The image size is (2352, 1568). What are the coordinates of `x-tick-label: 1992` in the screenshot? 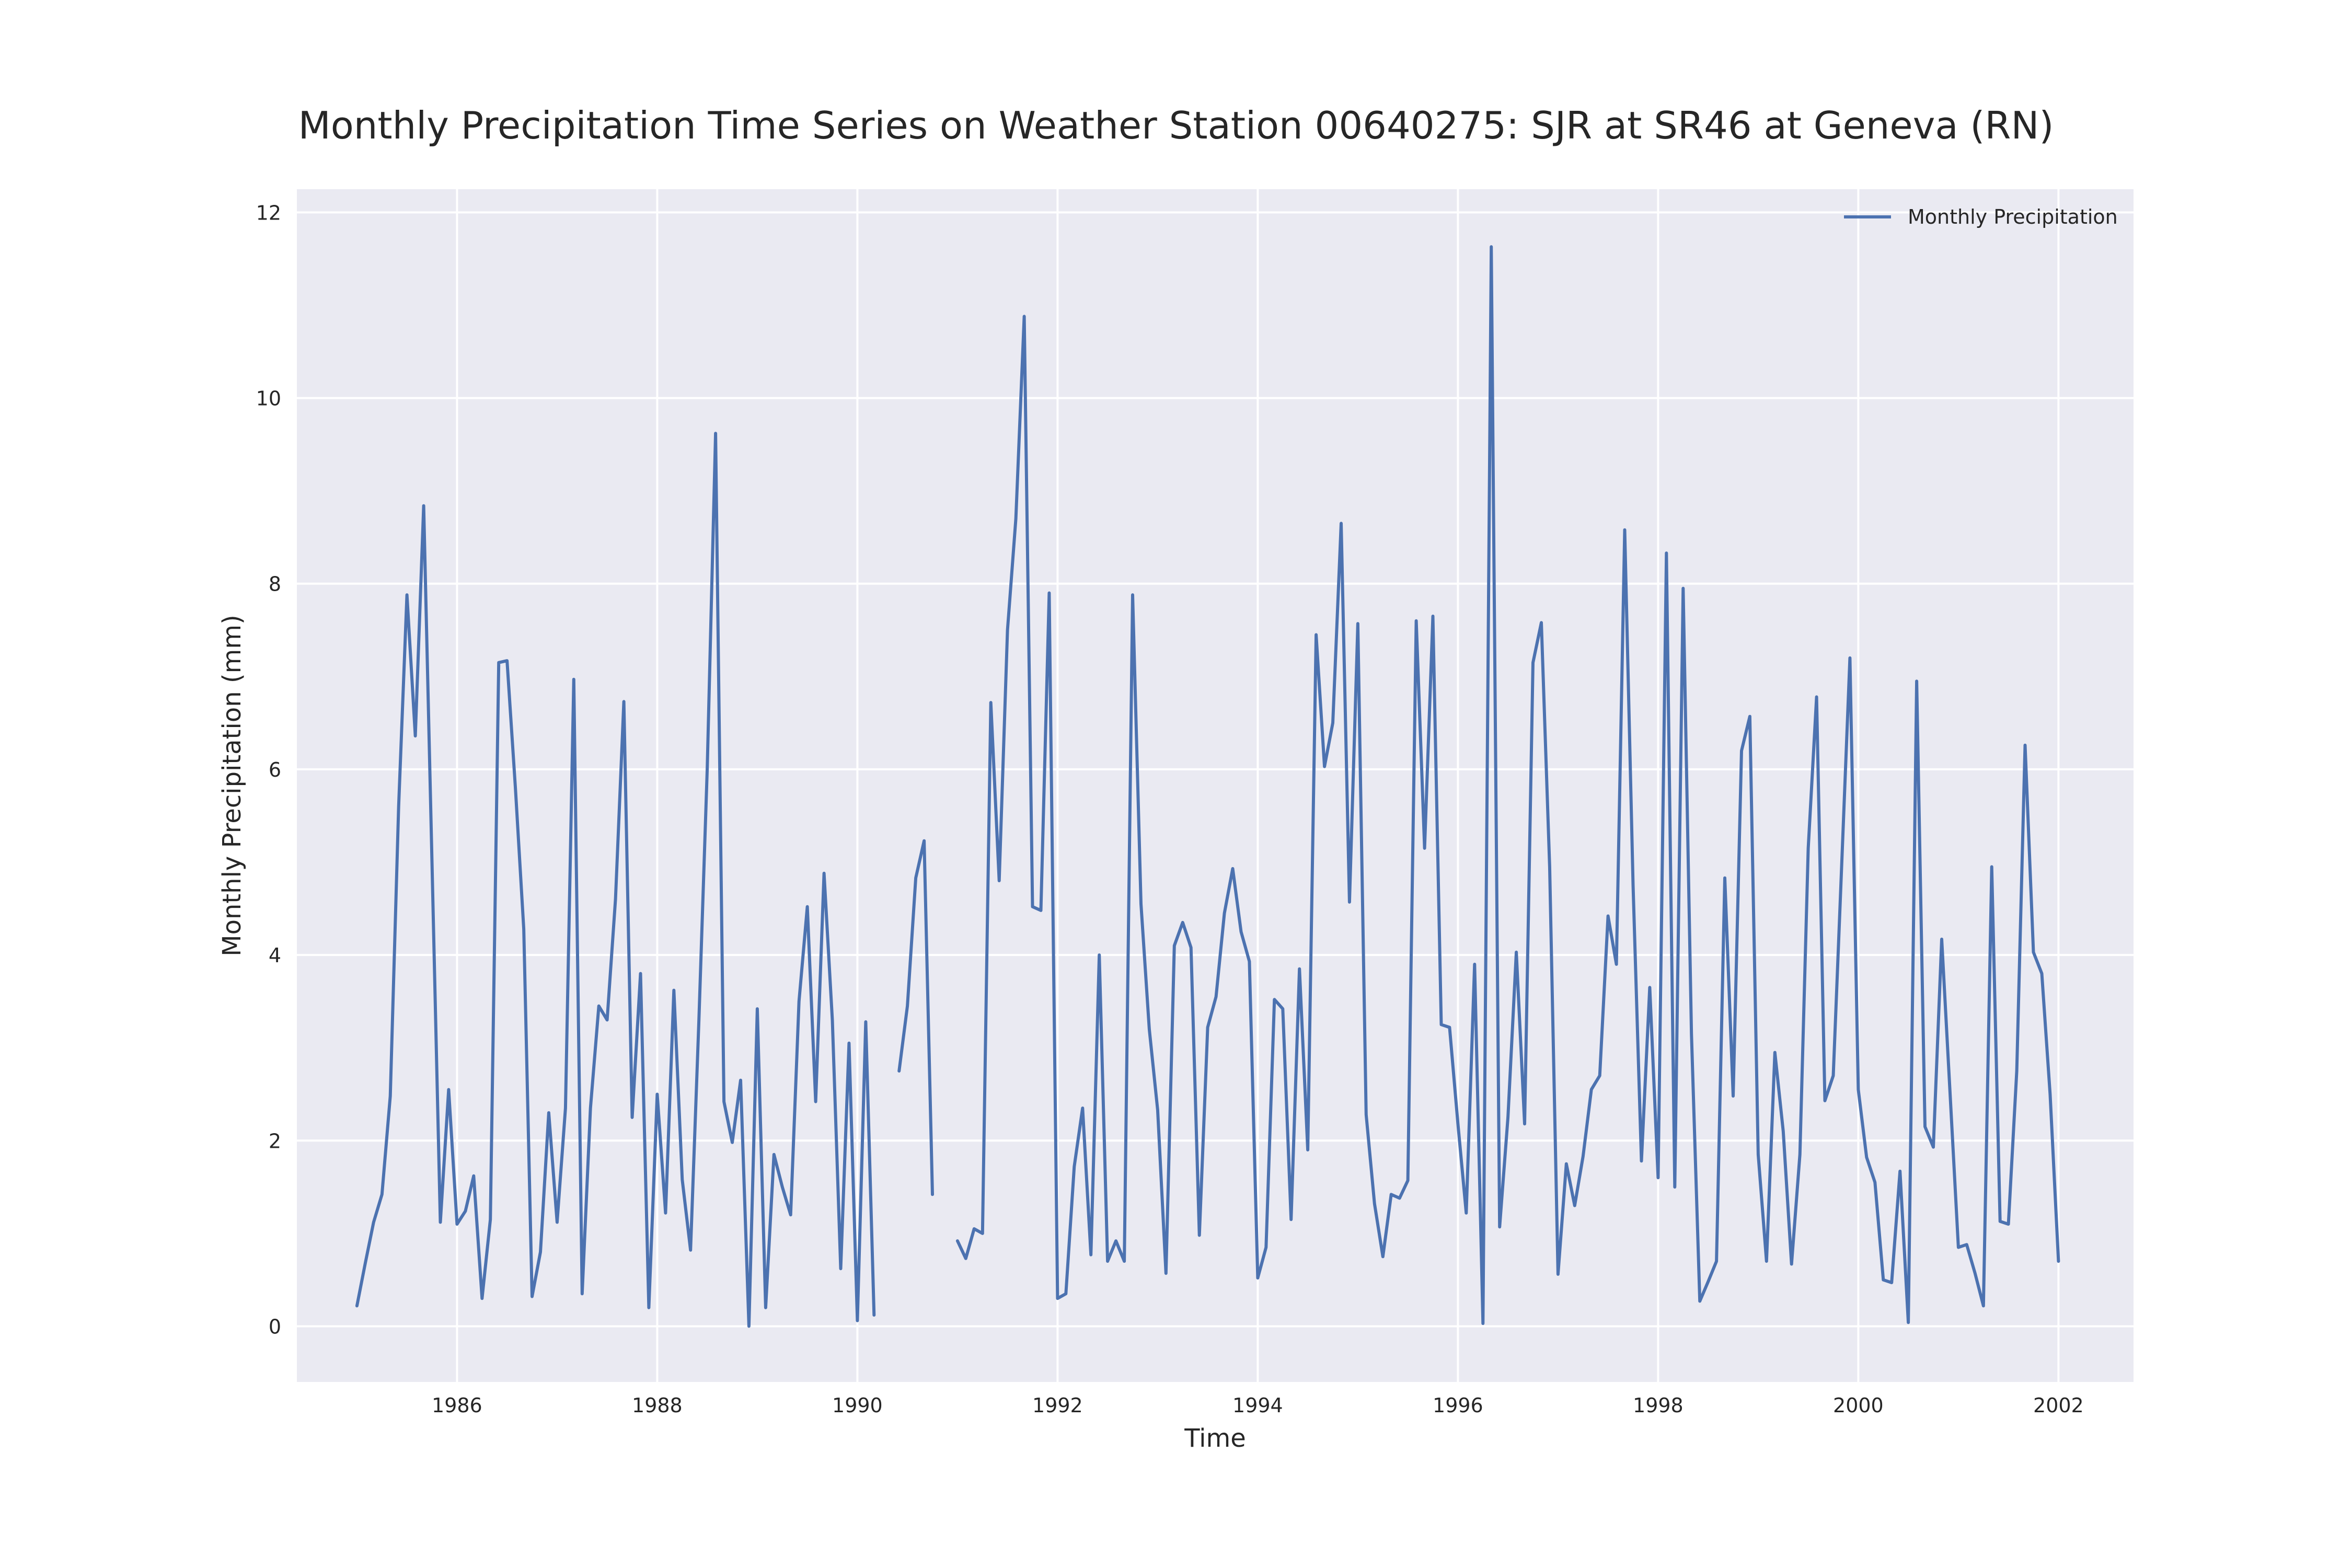 It's located at (1057, 1405).